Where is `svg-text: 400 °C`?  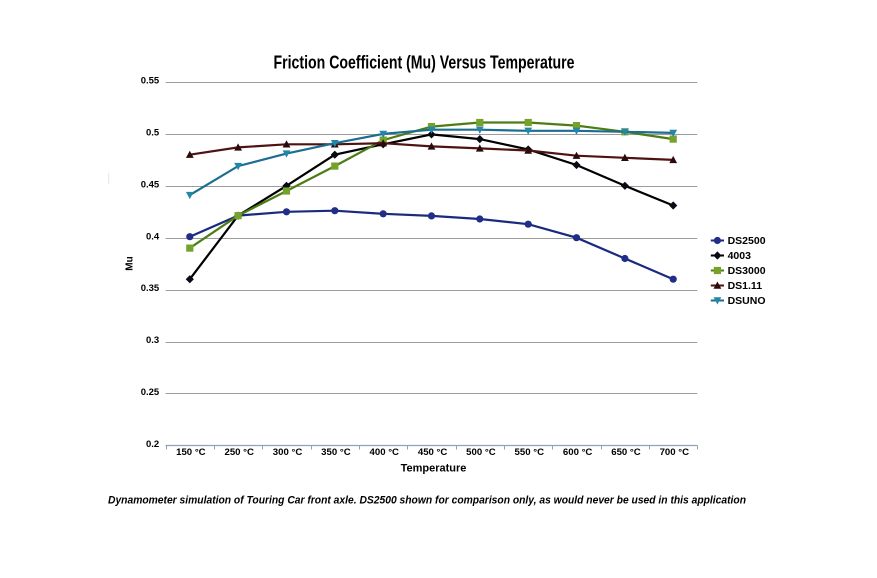
svg-text: 400 °C is located at coordinates (385, 452).